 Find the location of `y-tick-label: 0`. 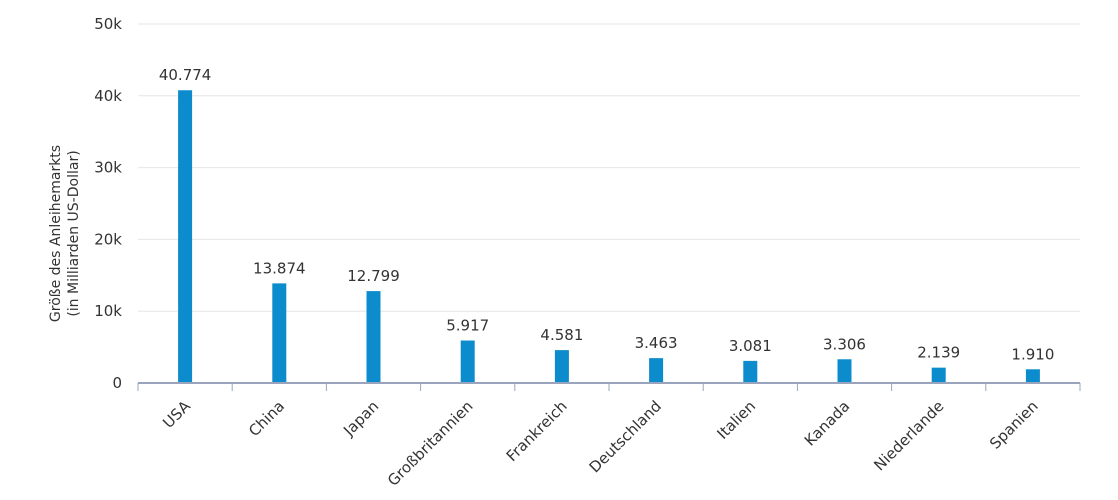

y-tick-label: 0 is located at coordinates (117, 383).